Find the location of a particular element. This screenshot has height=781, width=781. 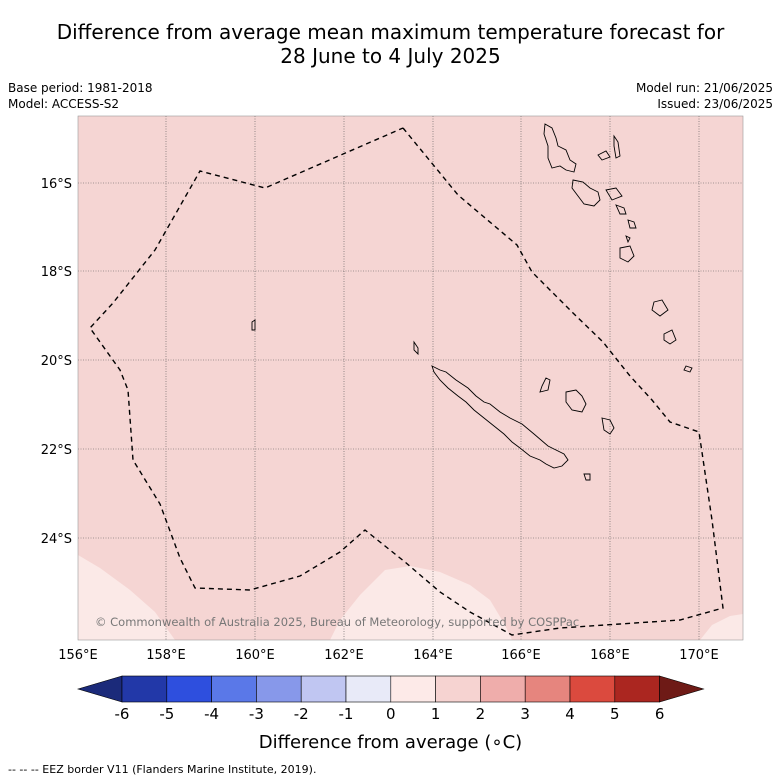

colorbar-tick: 6 is located at coordinates (660, 714).